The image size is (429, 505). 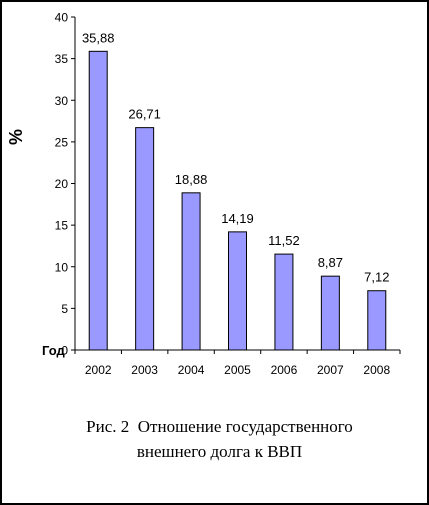 What do you see at coordinates (376, 277) in the screenshot?
I see `data-label: 7,12` at bounding box center [376, 277].